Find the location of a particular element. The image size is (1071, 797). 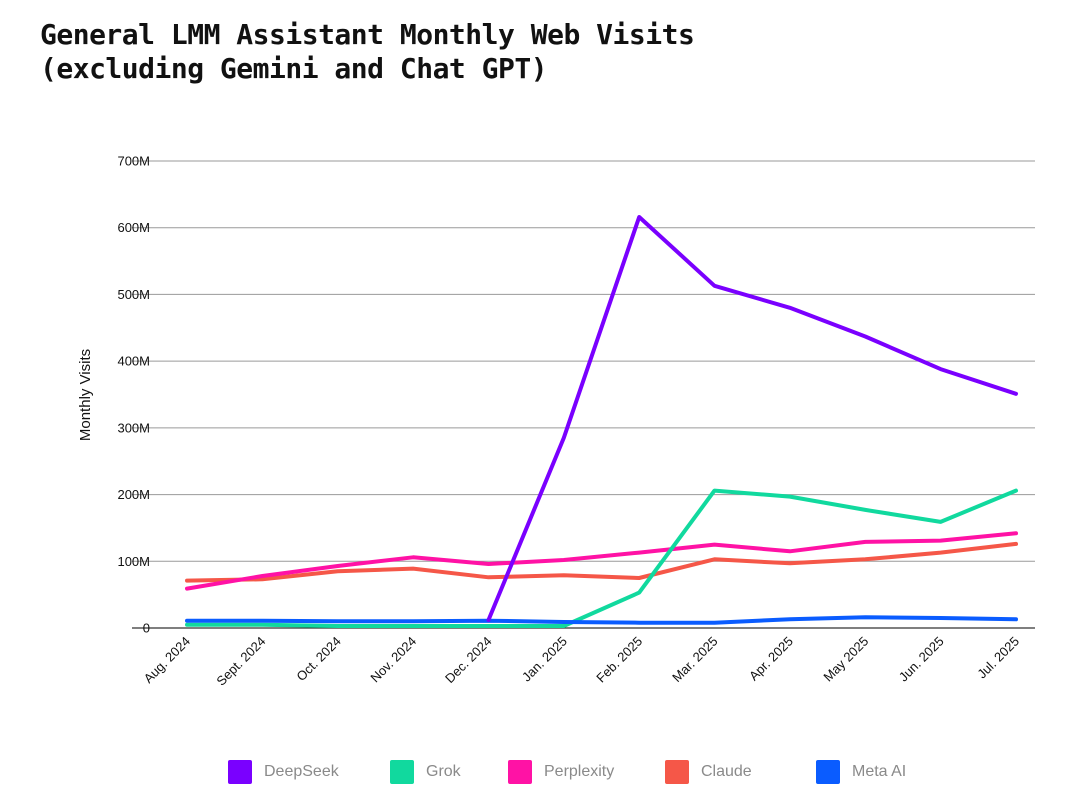

series-line-claude is located at coordinates (601, 562).